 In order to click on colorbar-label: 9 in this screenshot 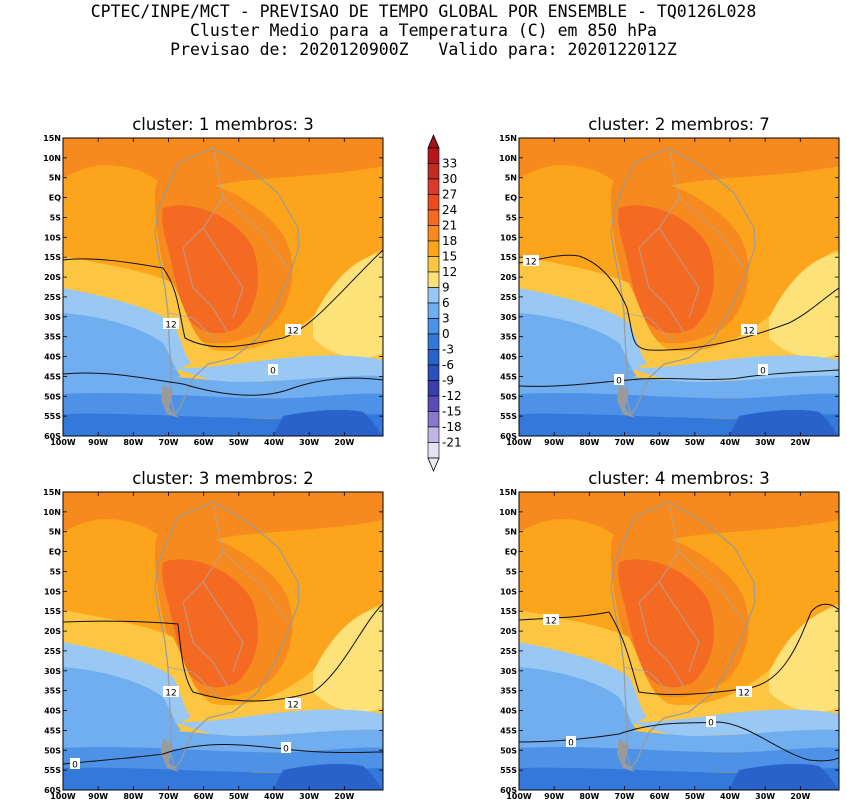, I will do `click(446, 288)`.